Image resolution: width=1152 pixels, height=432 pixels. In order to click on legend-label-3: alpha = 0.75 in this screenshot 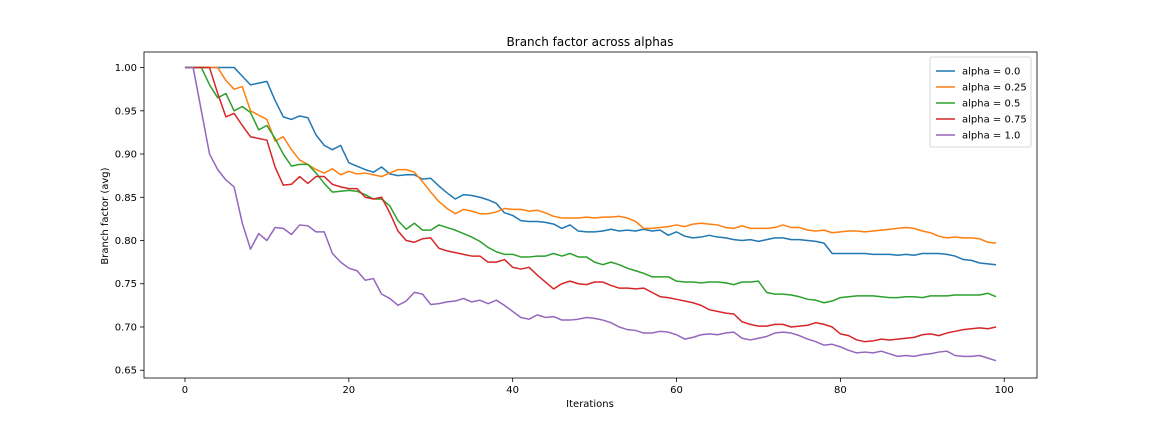, I will do `click(994, 120)`.